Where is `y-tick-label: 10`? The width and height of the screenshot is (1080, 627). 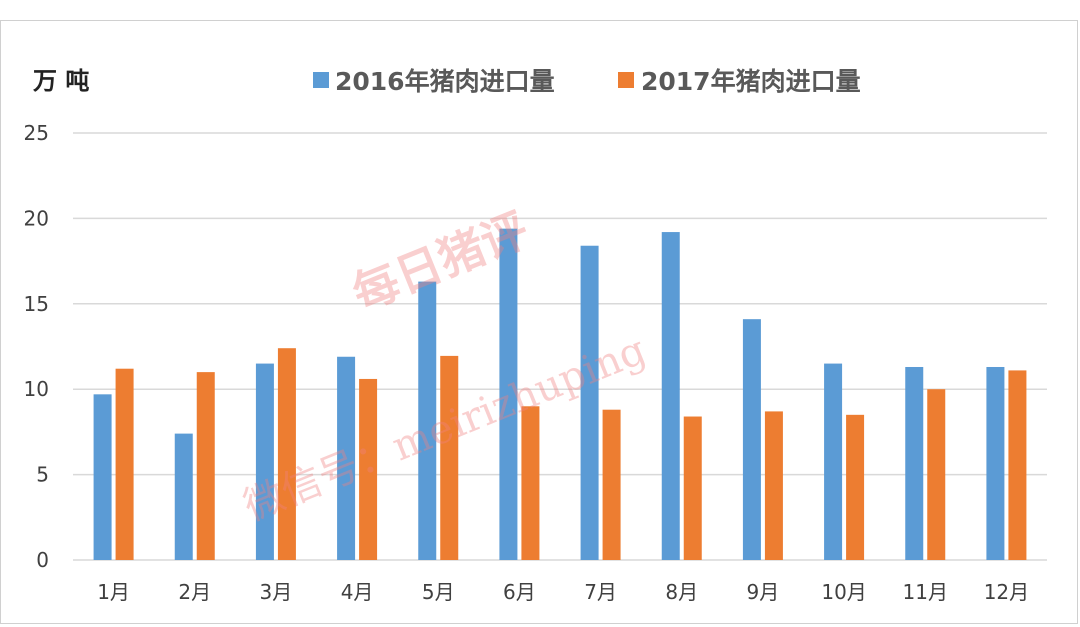
y-tick-label: 10 is located at coordinates (36, 389).